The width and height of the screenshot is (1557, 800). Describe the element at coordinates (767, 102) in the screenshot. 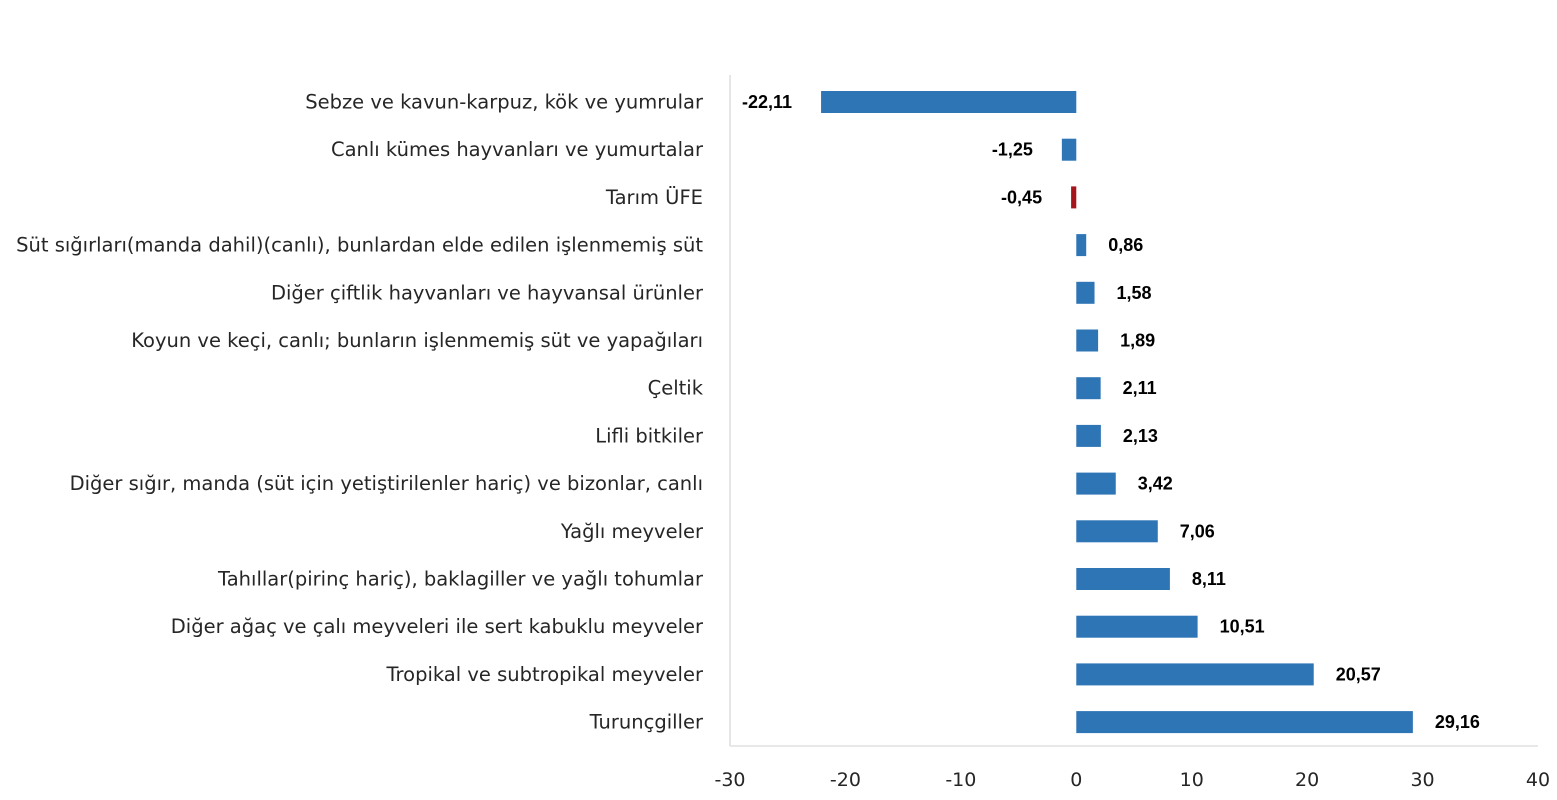

I see `value-label: -22,11` at that location.